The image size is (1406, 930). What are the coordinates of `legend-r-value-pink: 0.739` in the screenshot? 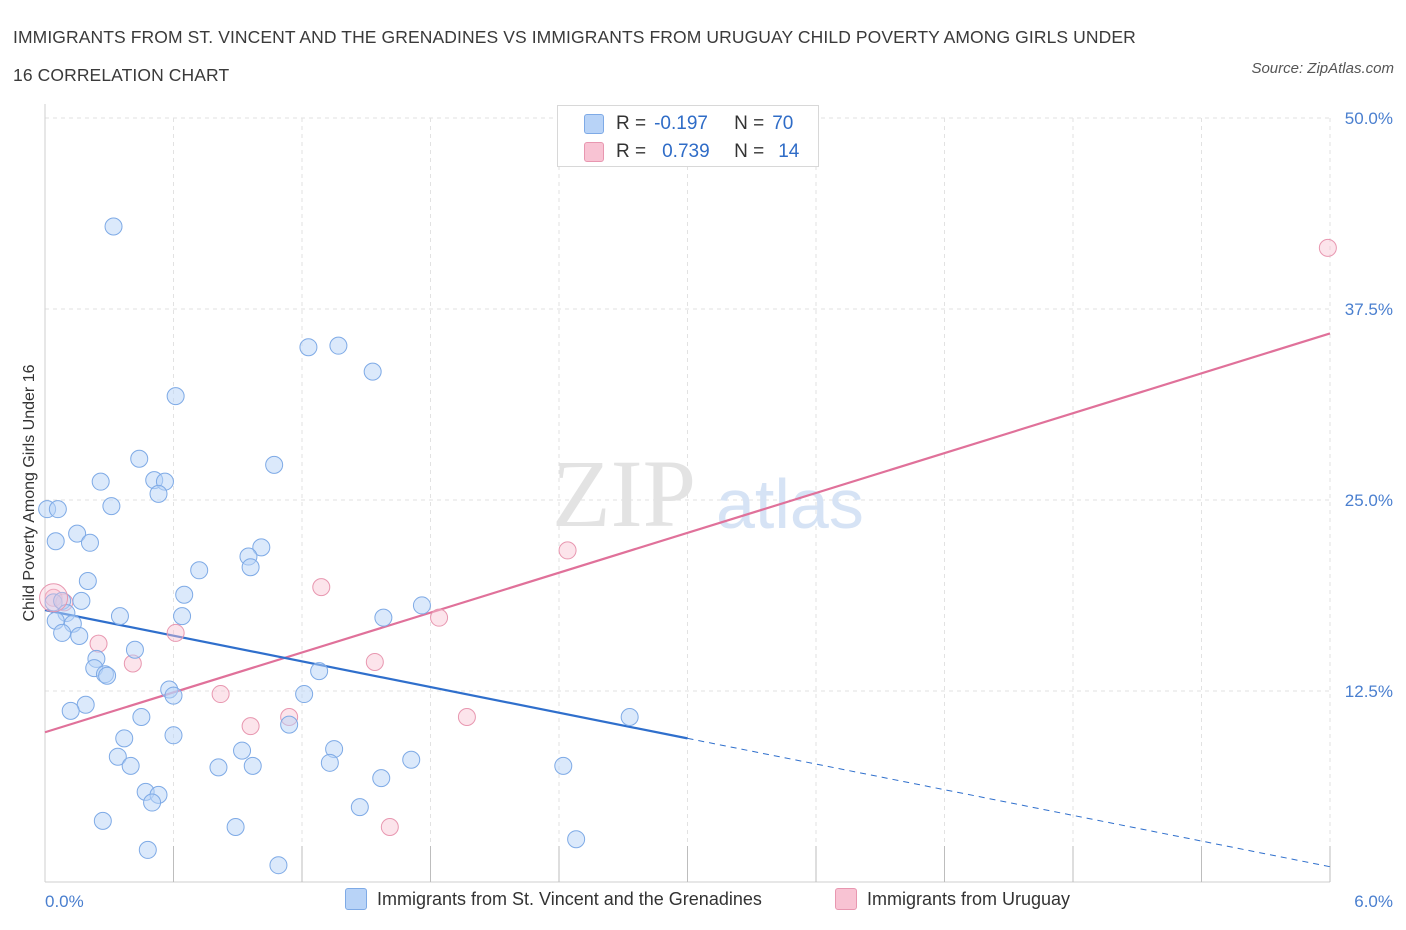 It's located at (686, 151).